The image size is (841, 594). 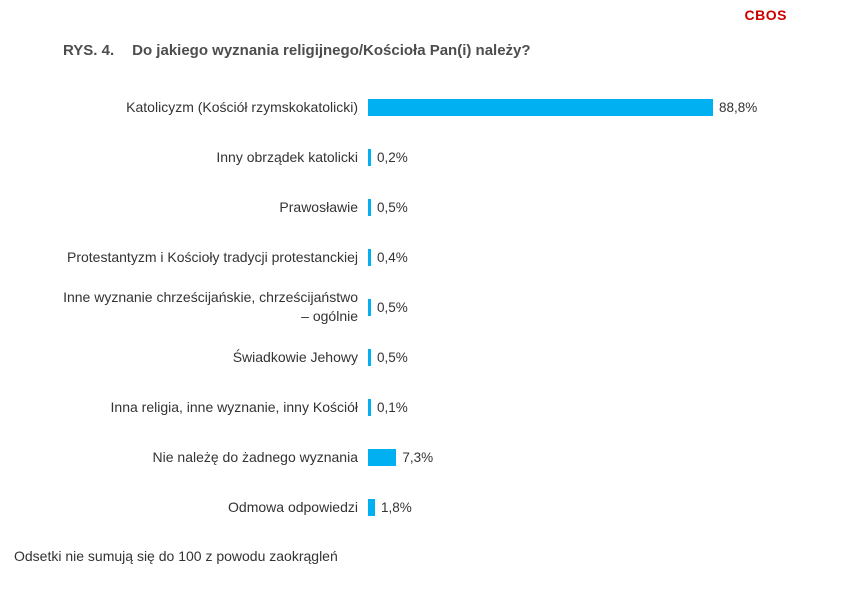 I want to click on category-label: Nie należę do żadnego wyznania, so click(x=255, y=456).